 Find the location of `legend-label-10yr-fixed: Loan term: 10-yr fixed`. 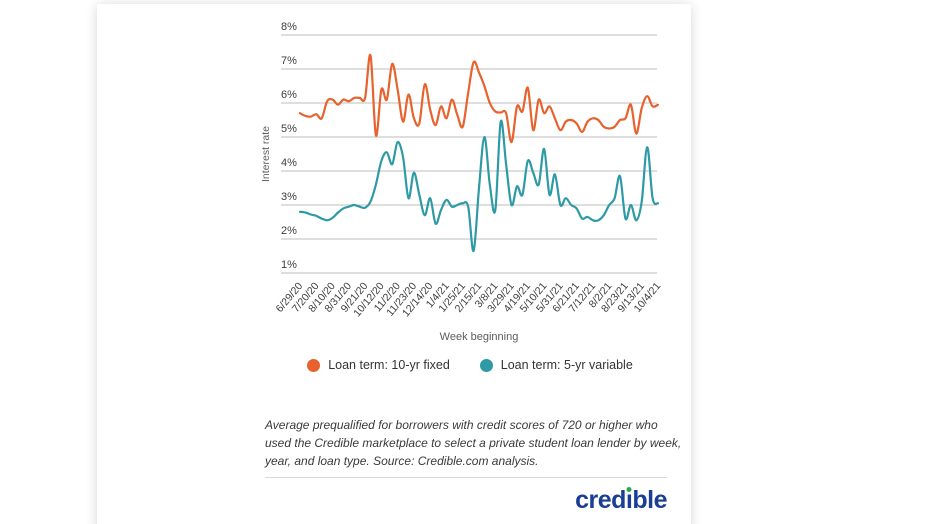

legend-label-10yr-fixed: Loan term: 10-yr fixed is located at coordinates (389, 365).